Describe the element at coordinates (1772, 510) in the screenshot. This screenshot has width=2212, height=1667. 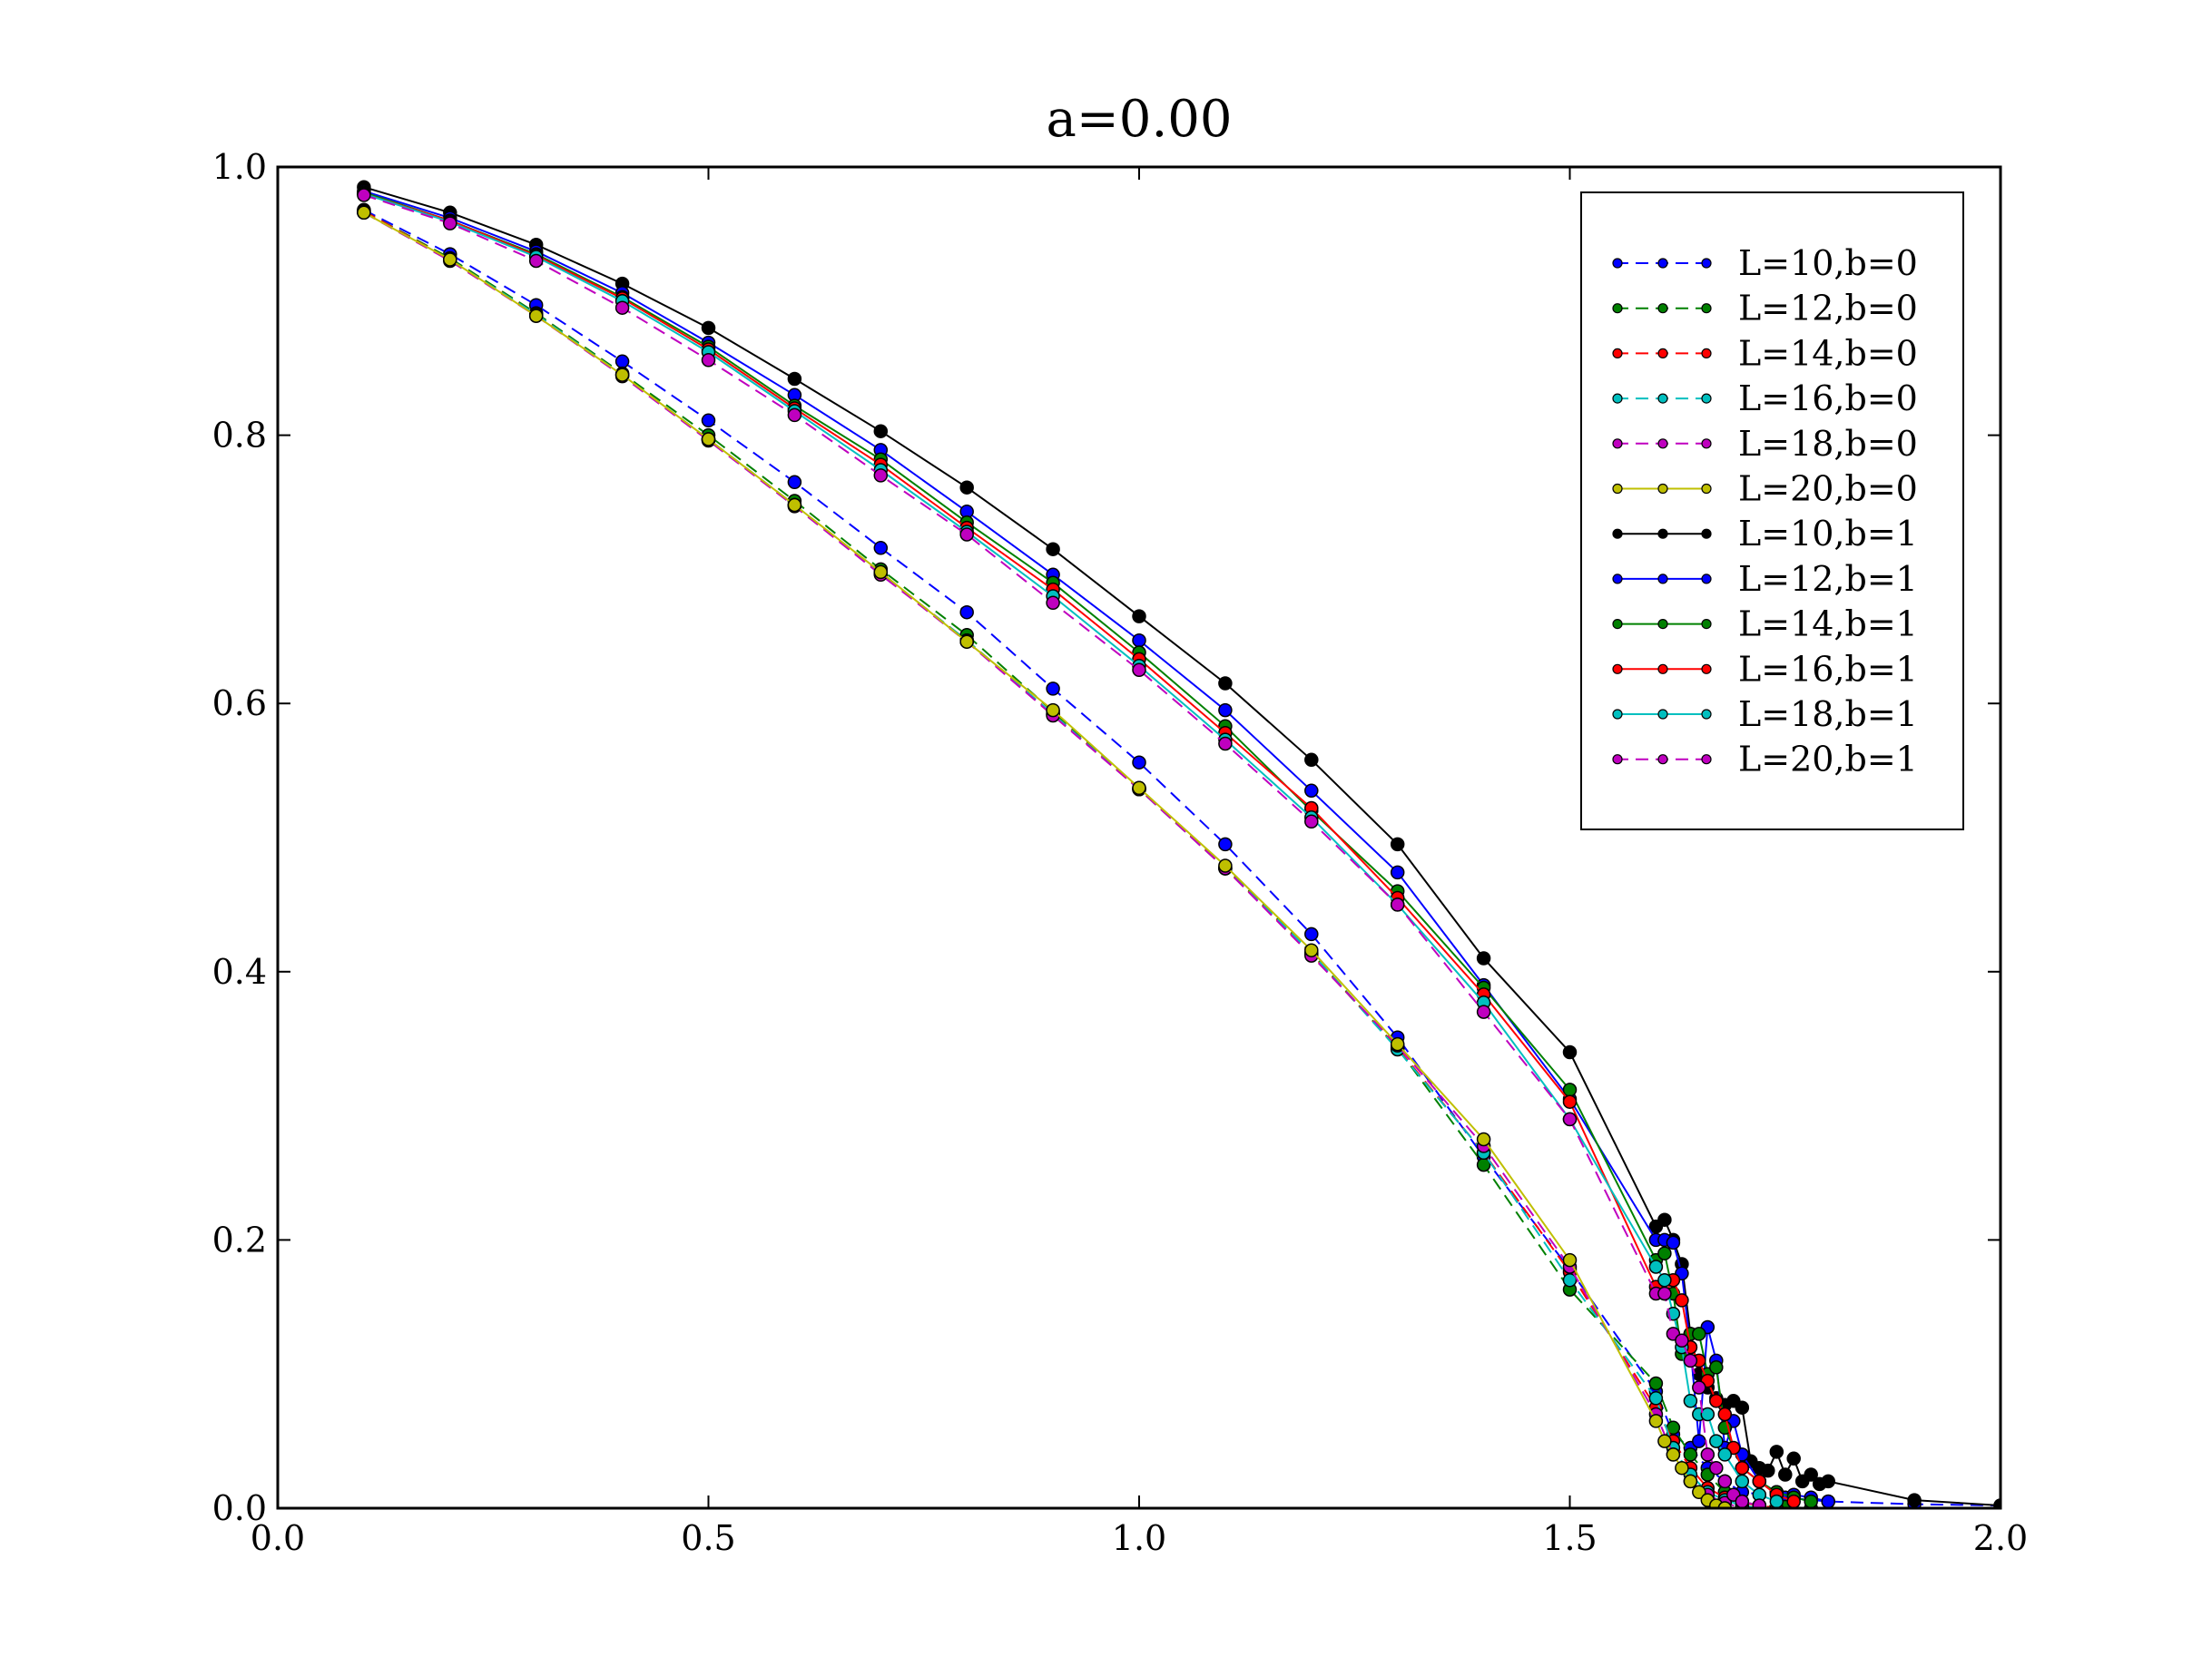
I see `legend-box` at that location.